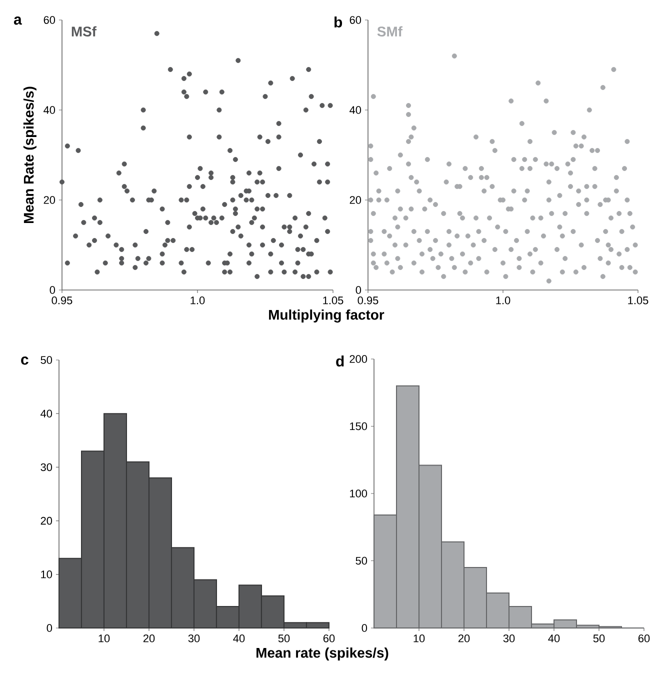  What do you see at coordinates (358, 359) in the screenshot?
I see `y-tick-label: 200` at bounding box center [358, 359].